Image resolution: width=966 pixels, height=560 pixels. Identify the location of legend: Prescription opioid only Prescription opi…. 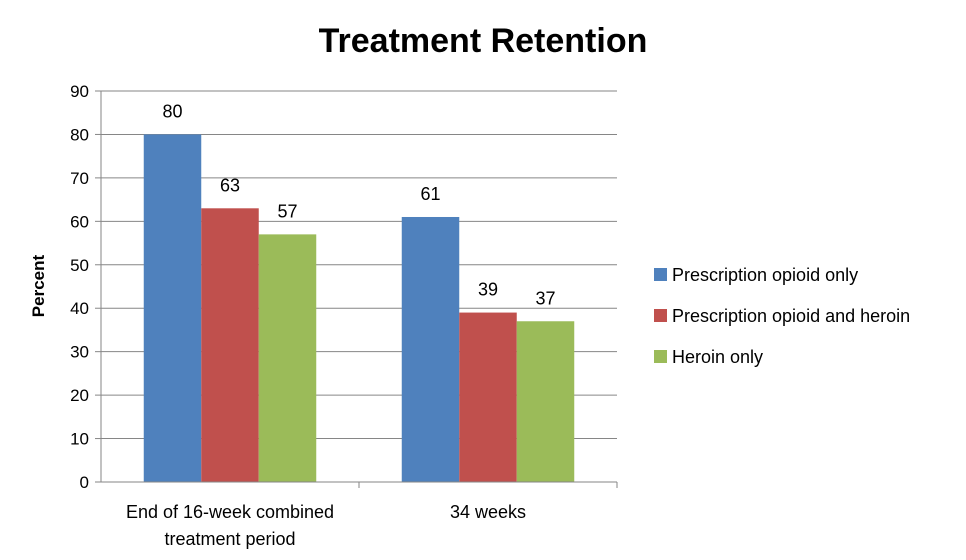
(782, 316).